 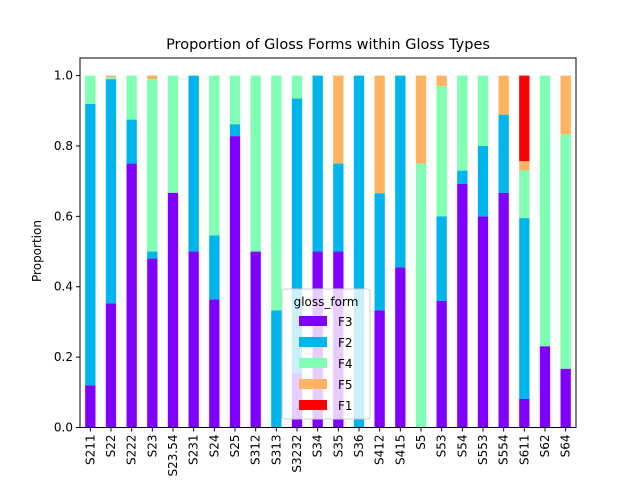 I want to click on legend-swatch-f2, so click(x=313, y=342).